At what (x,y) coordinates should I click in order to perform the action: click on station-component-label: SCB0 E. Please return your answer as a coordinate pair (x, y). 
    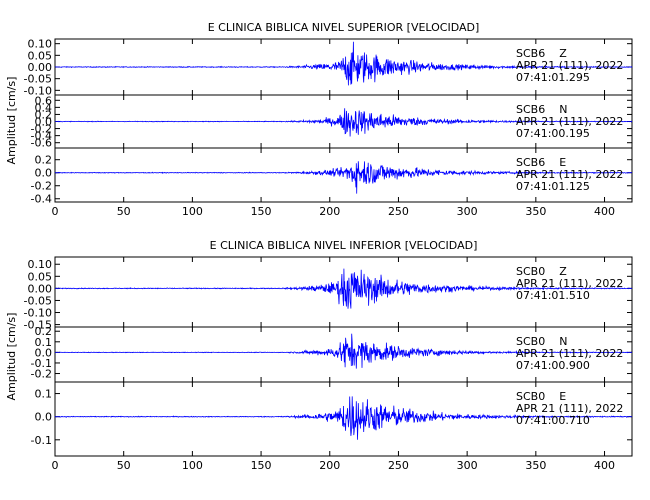
    Looking at the image, I should click on (541, 396).